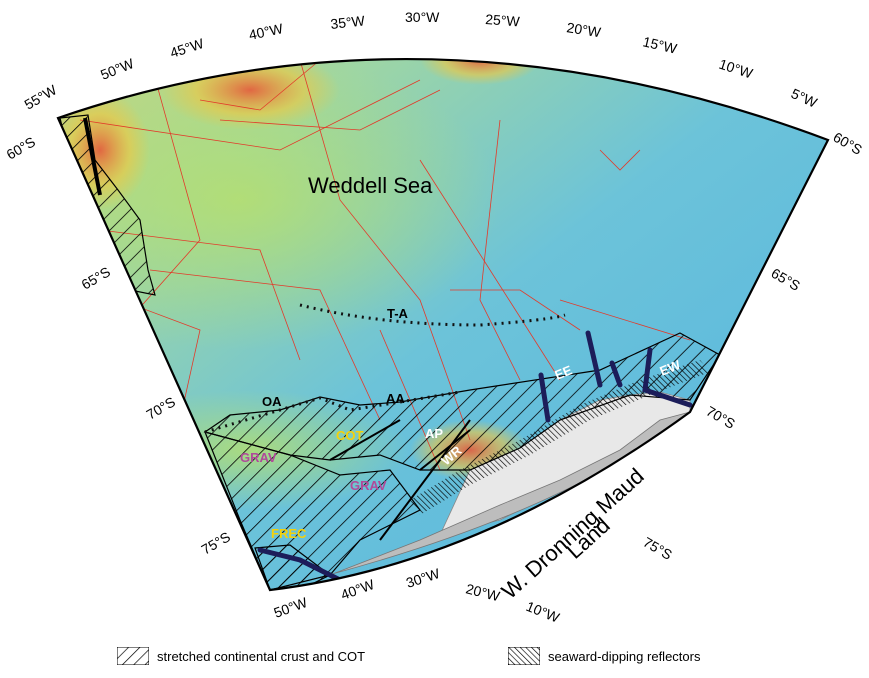  I want to click on gravity-high, so click(250, 94).